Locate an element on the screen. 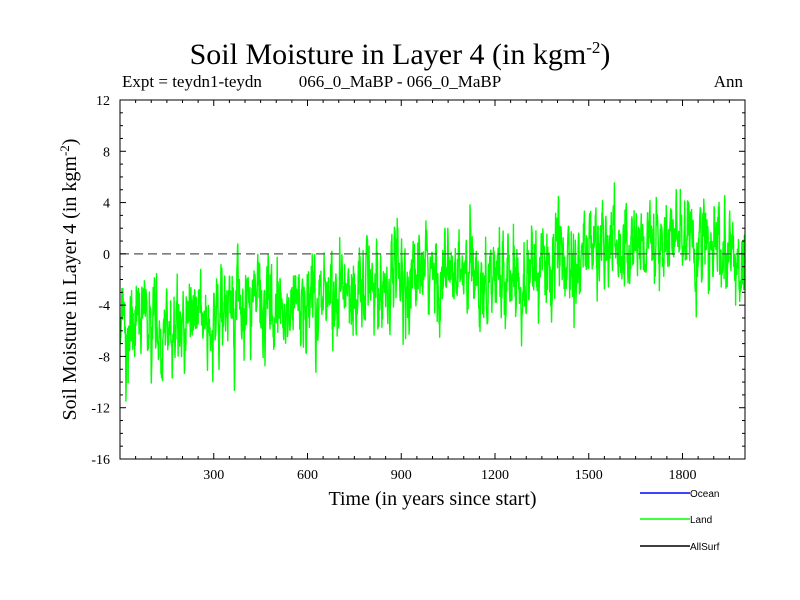  legend-label-ocean: Ocean is located at coordinates (704, 494).